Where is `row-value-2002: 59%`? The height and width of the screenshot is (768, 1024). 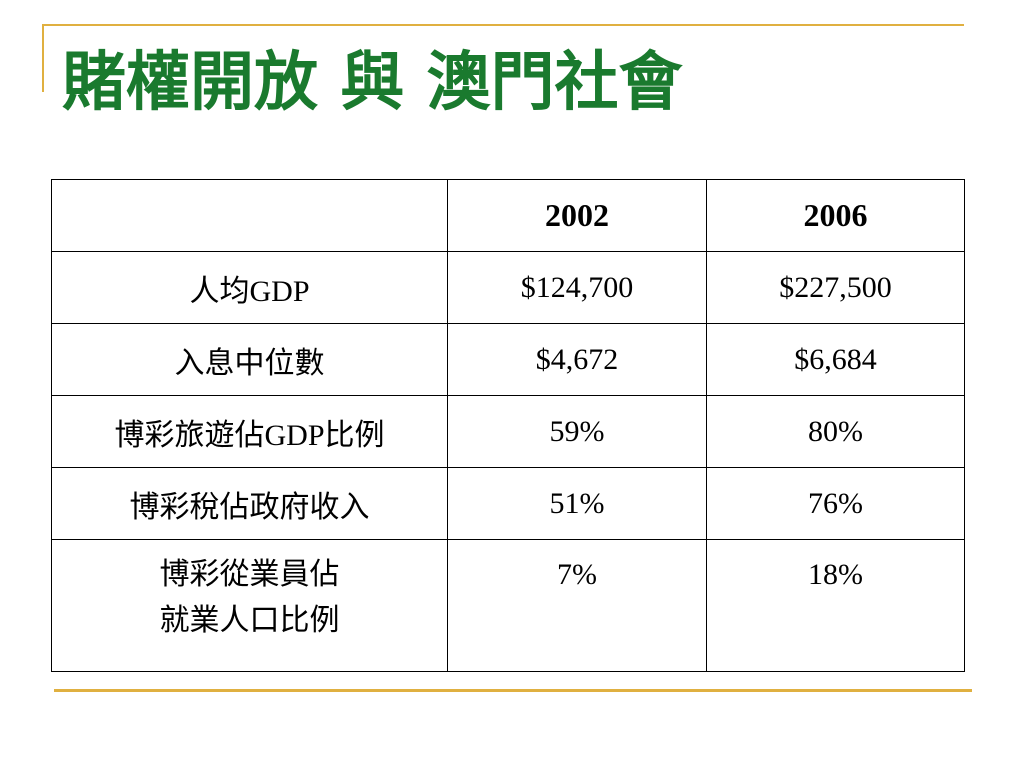 row-value-2002: 59% is located at coordinates (577, 431).